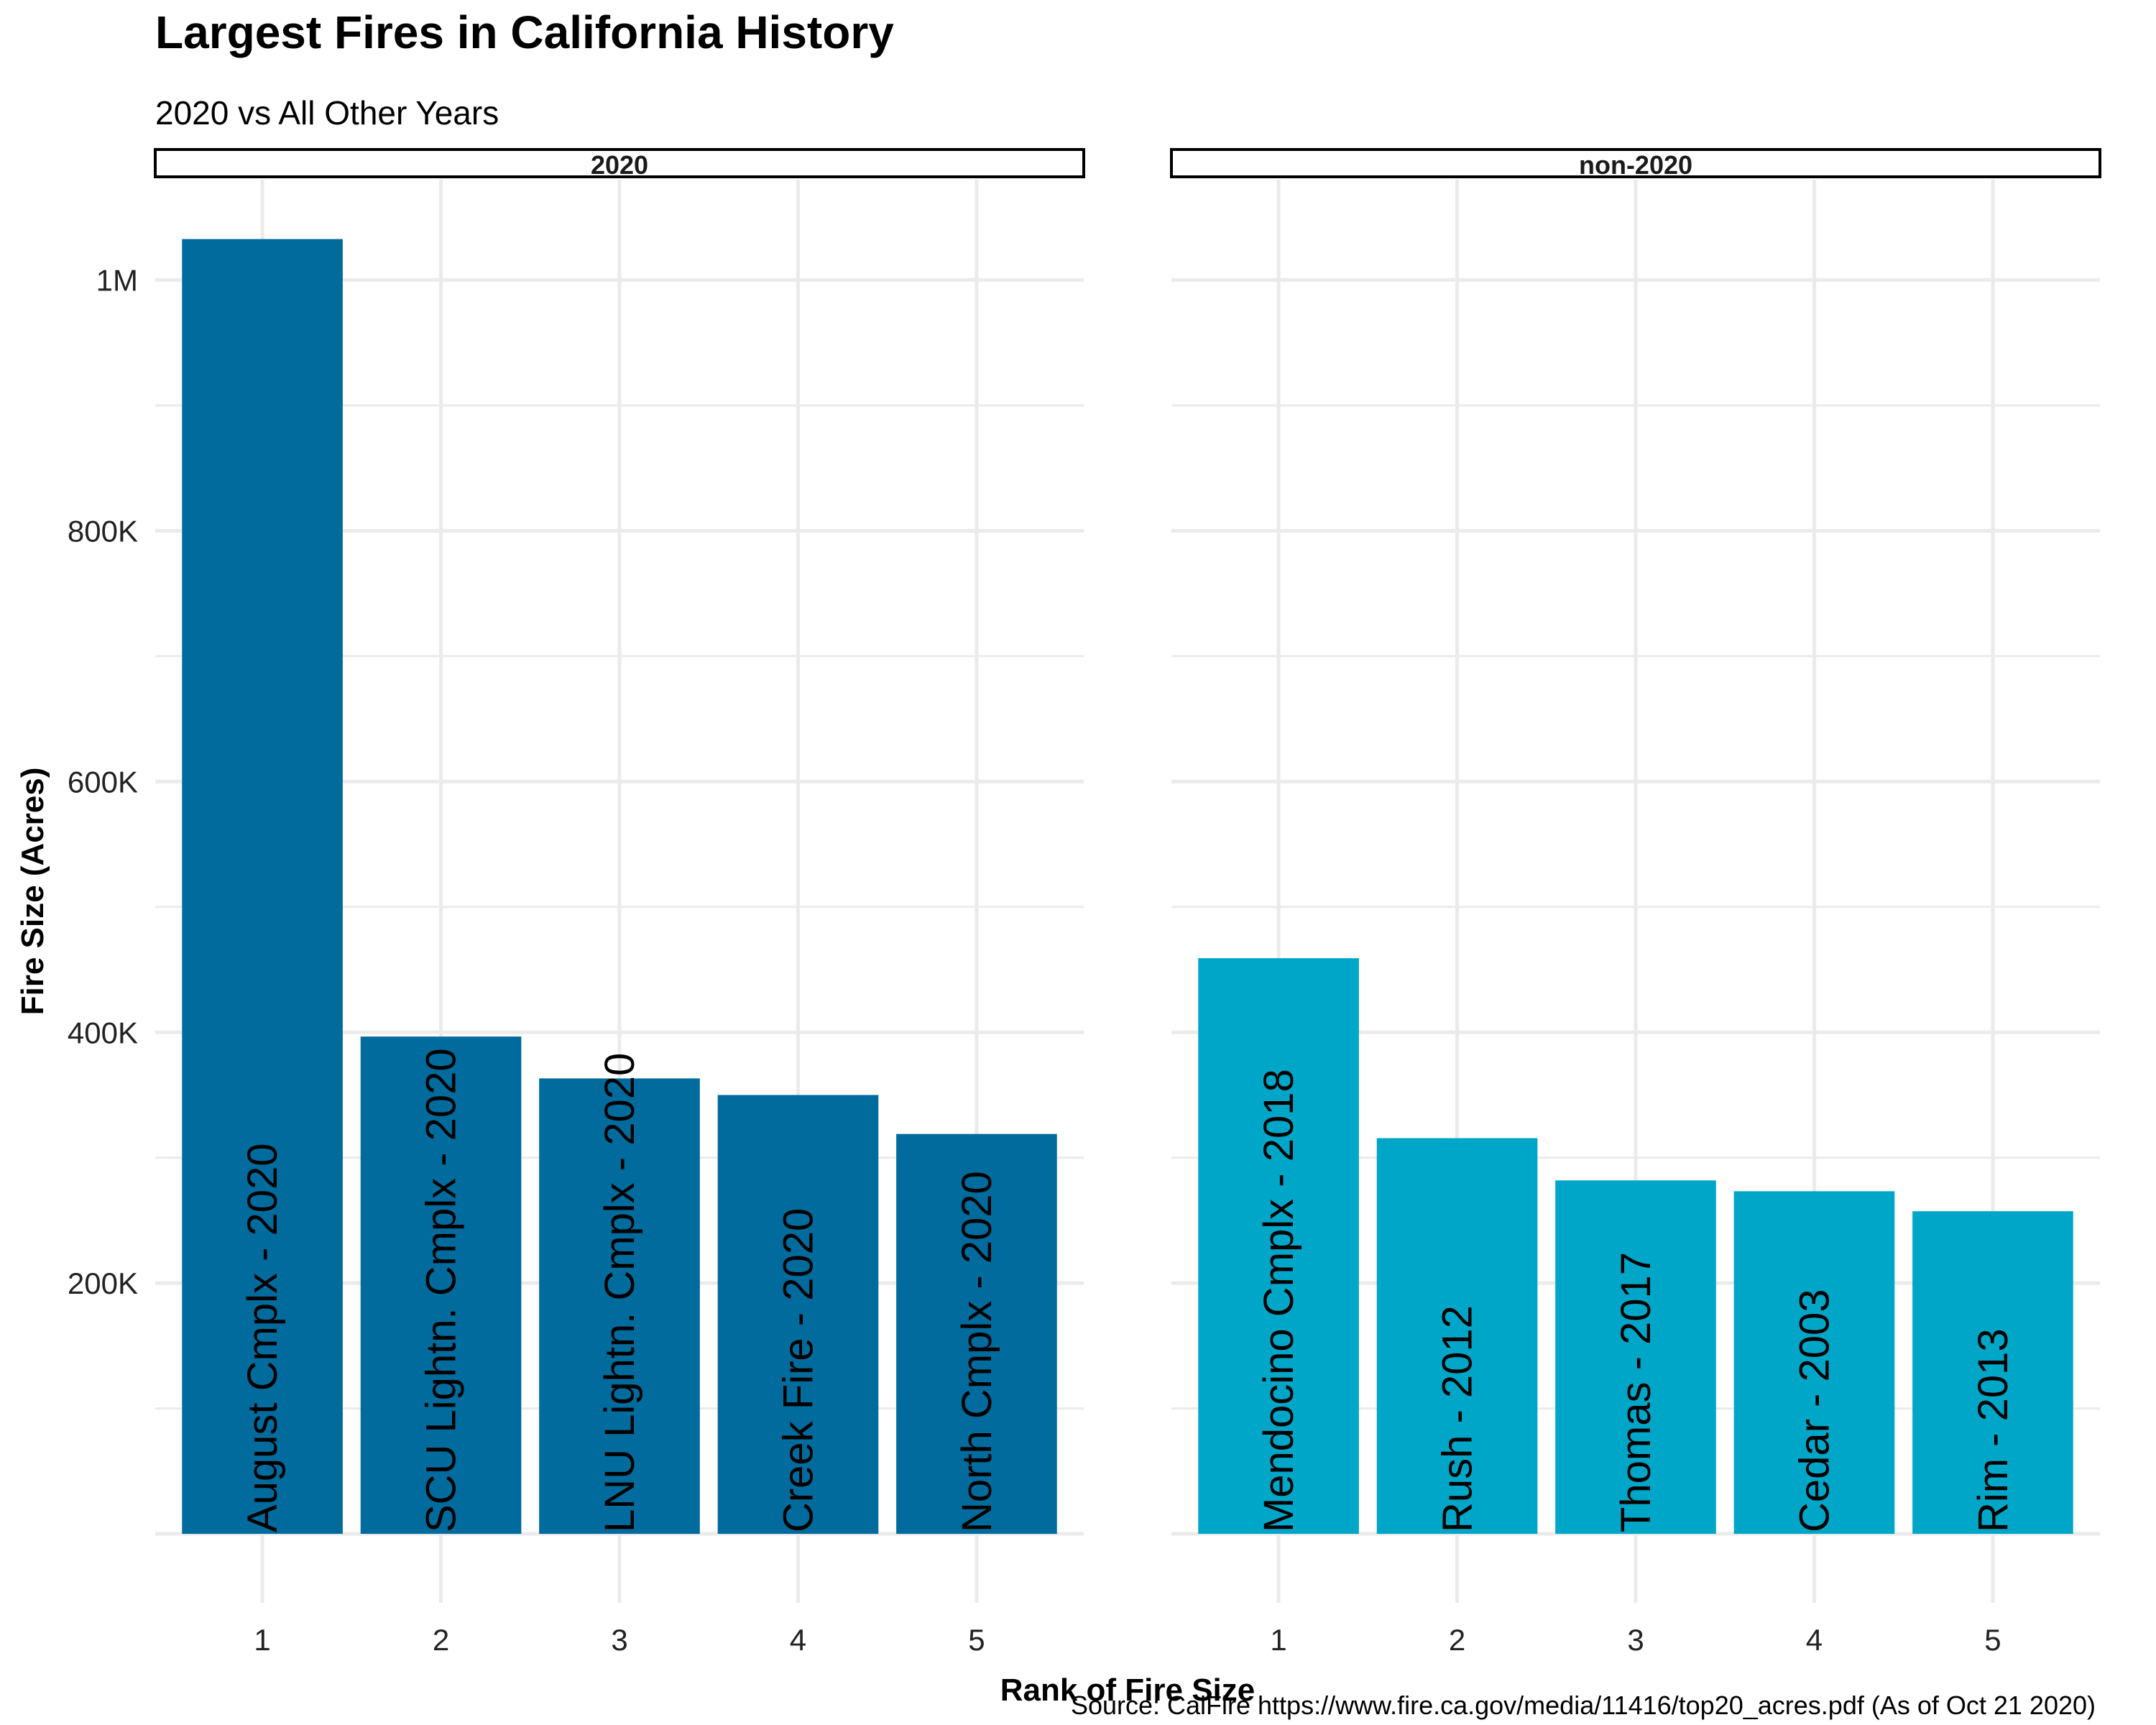 The image size is (2156, 1725). Describe the element at coordinates (1279, 1300) in the screenshot. I see `bar-label: Mendocino Cmplx - 2018` at that location.